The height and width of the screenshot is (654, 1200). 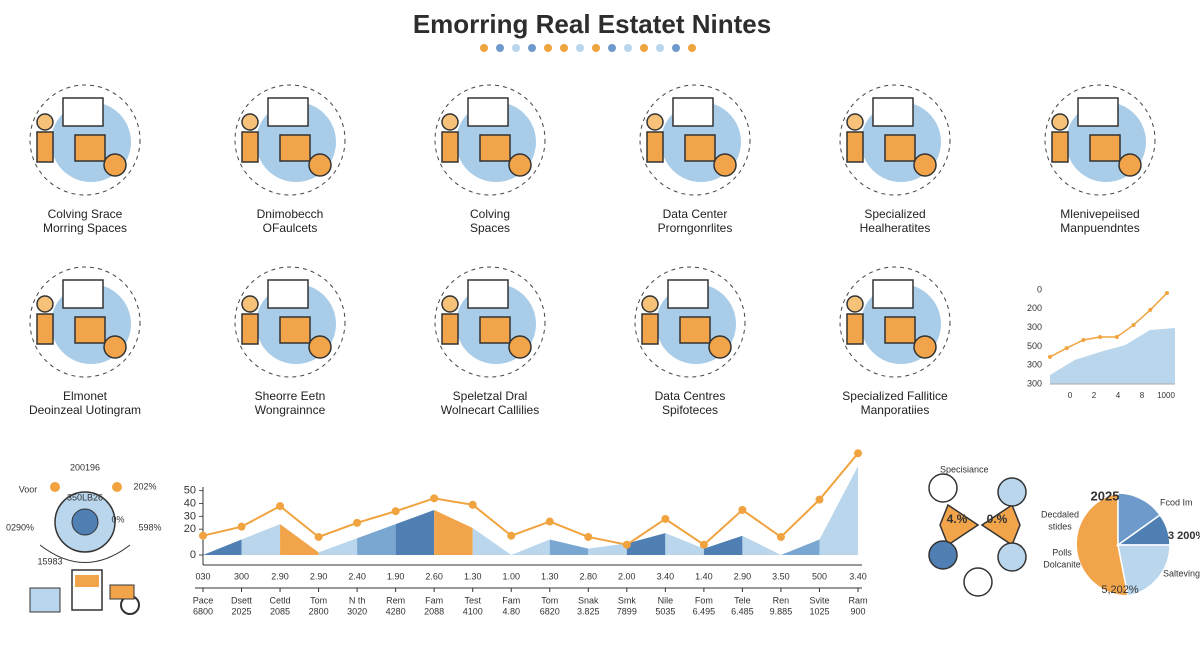 What do you see at coordinates (1000, 525) in the screenshot?
I see `petal` at bounding box center [1000, 525].